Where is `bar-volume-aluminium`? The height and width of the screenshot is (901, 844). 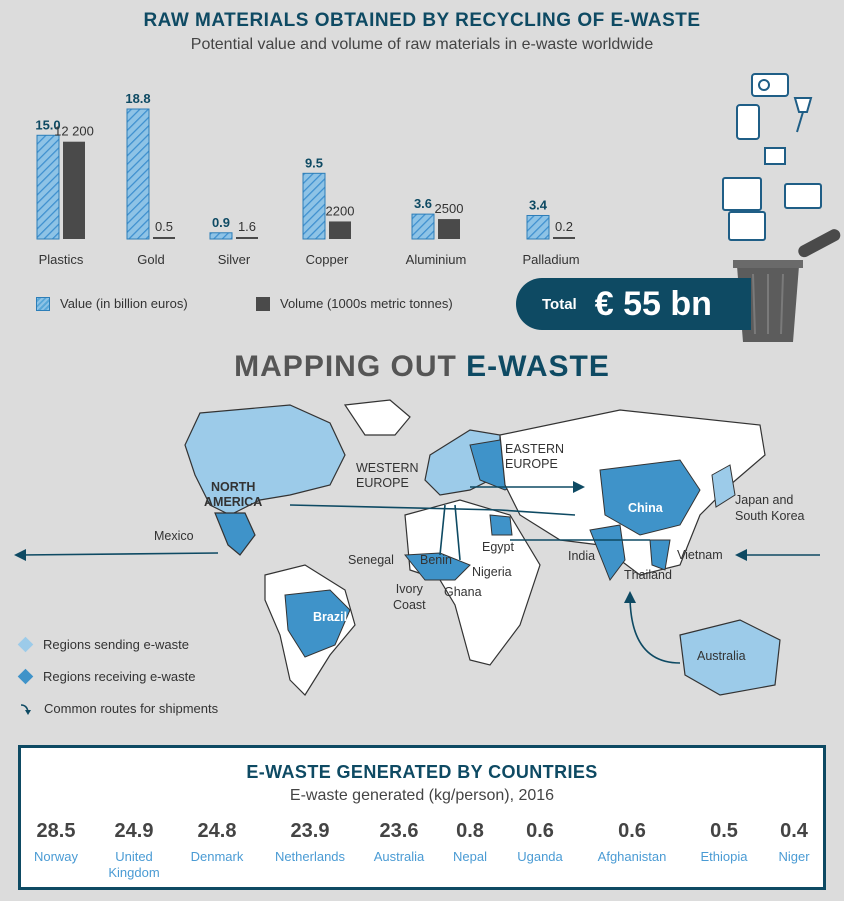
bar-volume-aluminium is located at coordinates (449, 229).